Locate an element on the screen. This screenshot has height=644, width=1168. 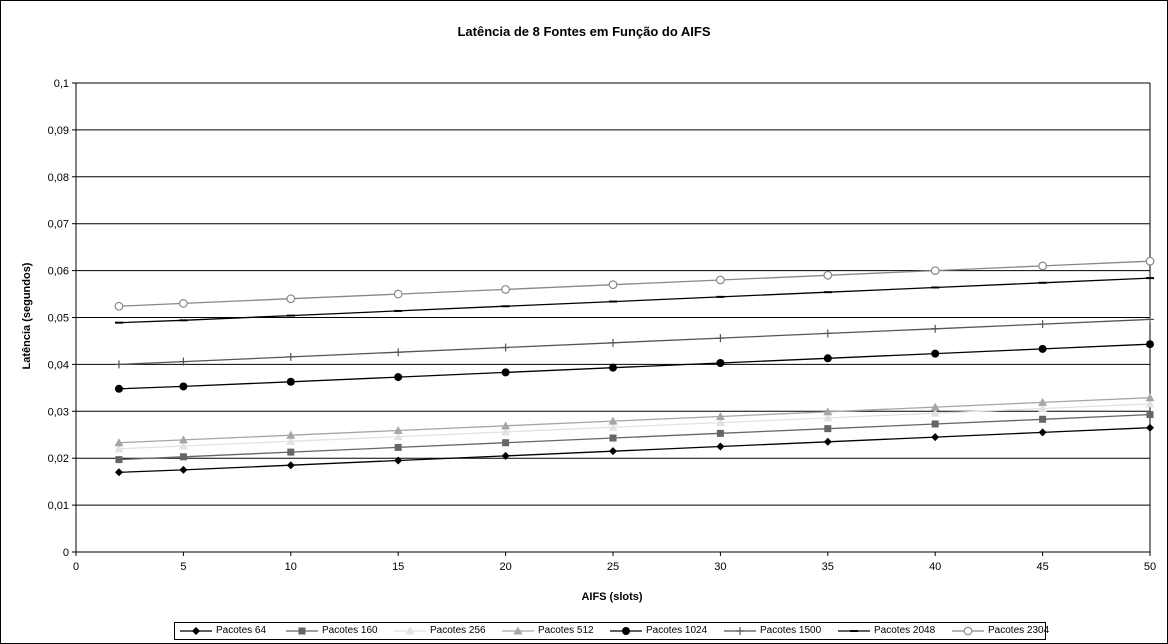
legend-item: Pacotes 512 is located at coordinates (555, 631).